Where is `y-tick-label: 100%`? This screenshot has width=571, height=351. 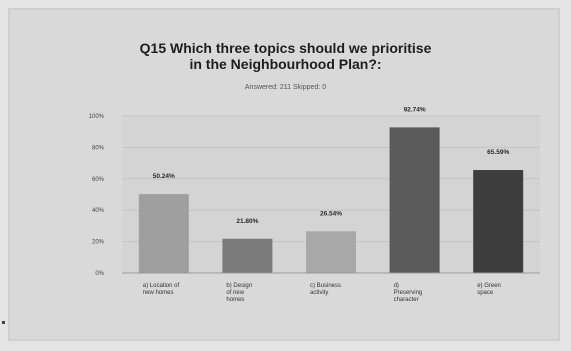 y-tick-label: 100% is located at coordinates (97, 117).